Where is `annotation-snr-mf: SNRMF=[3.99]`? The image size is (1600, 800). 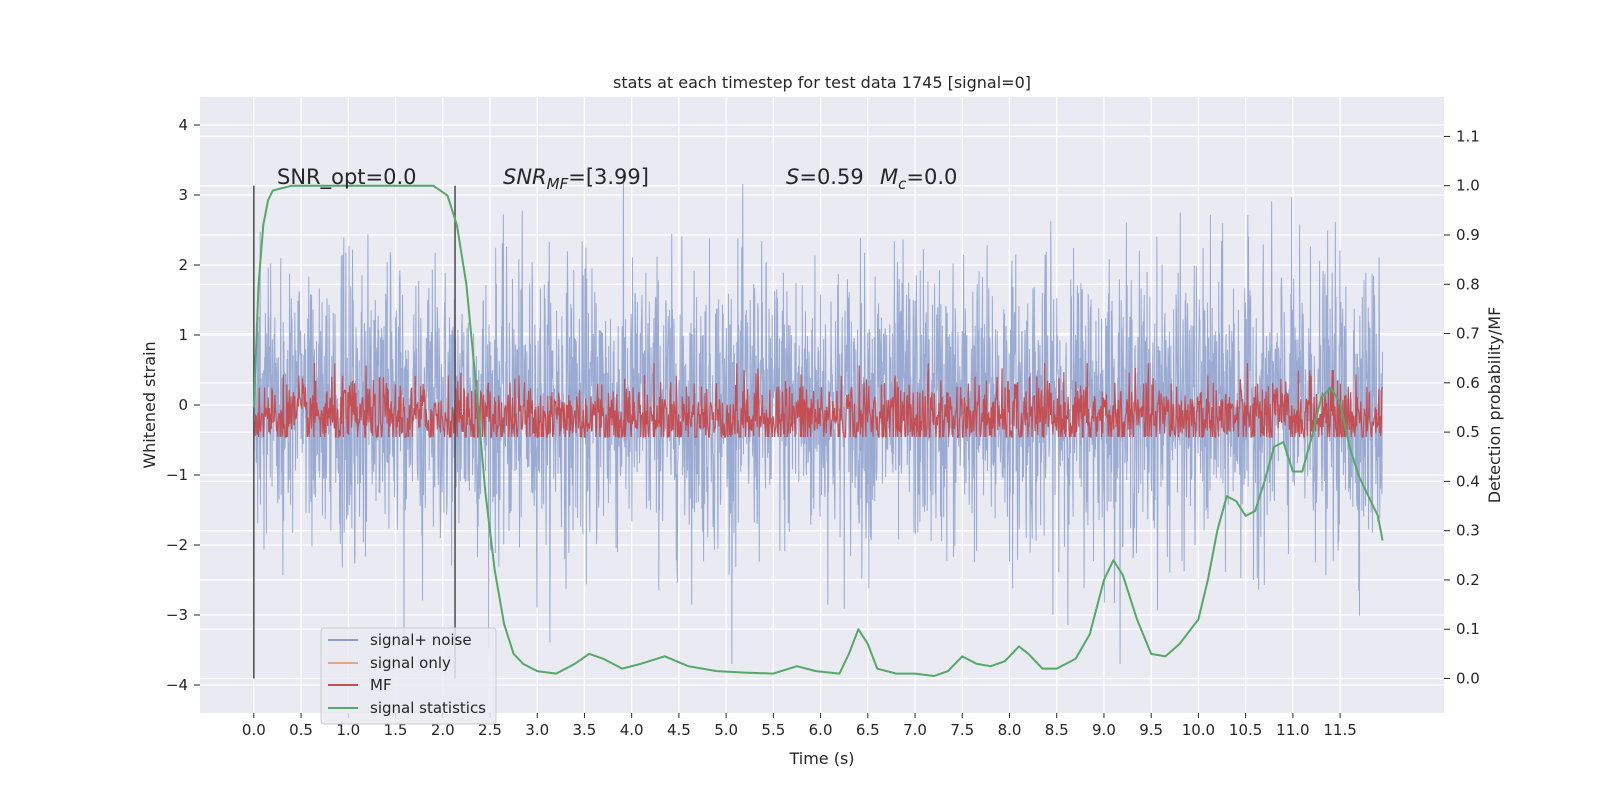
annotation-snr-mf: SNRMF=[3.99] is located at coordinates (576, 179).